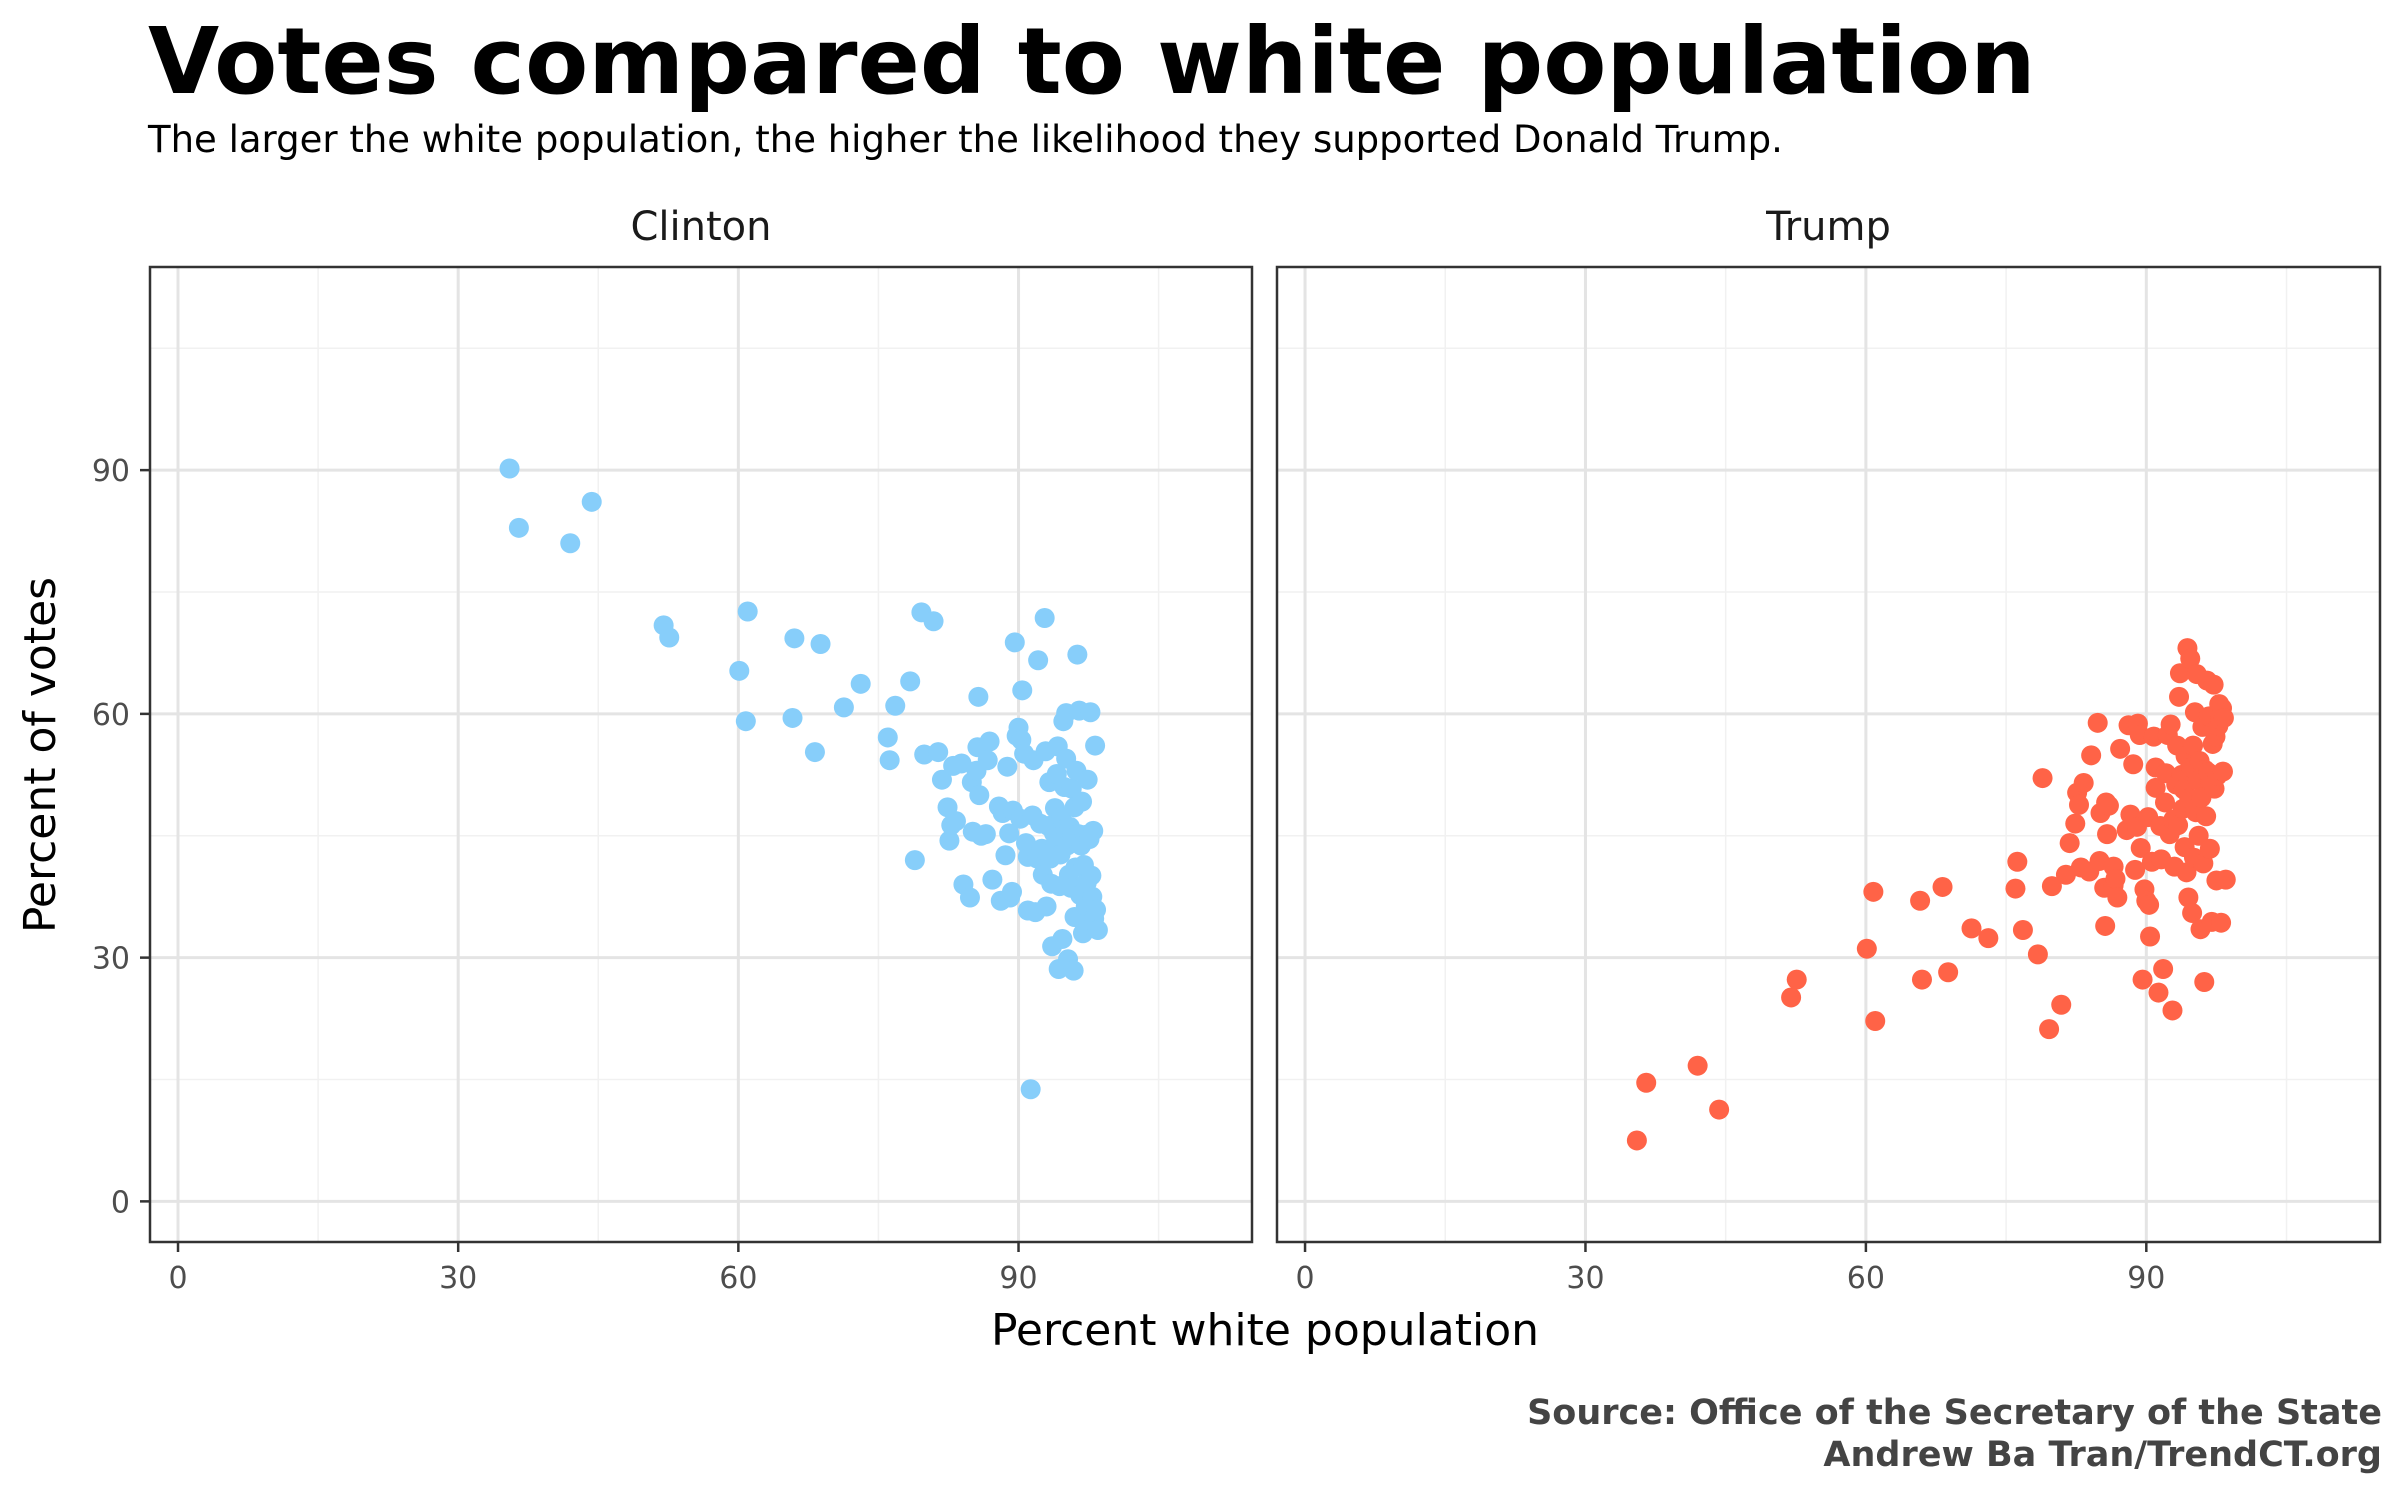 This screenshot has height=1500, width=2400. What do you see at coordinates (111, 471) in the screenshot?
I see `y-tick-label: 90` at bounding box center [111, 471].